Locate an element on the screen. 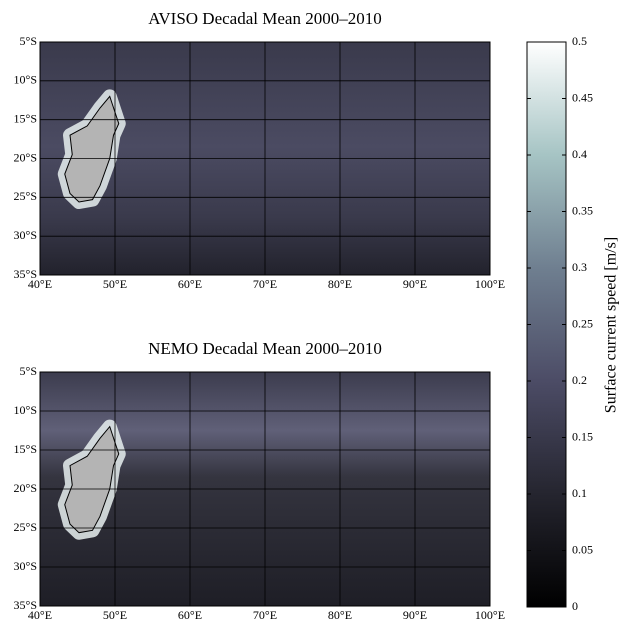 The width and height of the screenshot is (622, 624). map-title: NEMO Decadal Mean 2000–2010 is located at coordinates (265, 348).